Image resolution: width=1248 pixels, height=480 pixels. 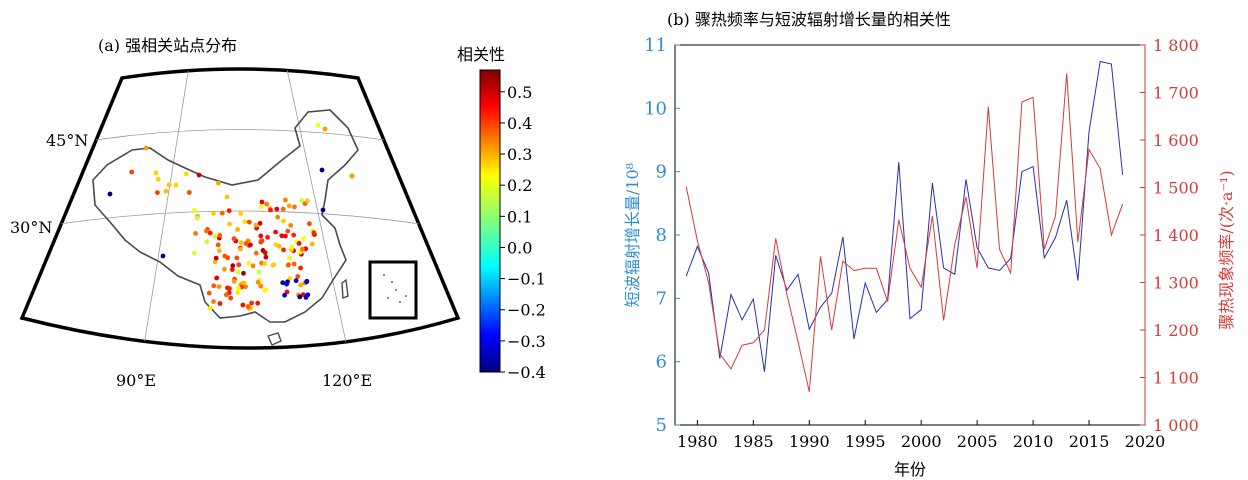 What do you see at coordinates (519, 216) in the screenshot?
I see `colorbar-tick-label: 0.1` at bounding box center [519, 216].